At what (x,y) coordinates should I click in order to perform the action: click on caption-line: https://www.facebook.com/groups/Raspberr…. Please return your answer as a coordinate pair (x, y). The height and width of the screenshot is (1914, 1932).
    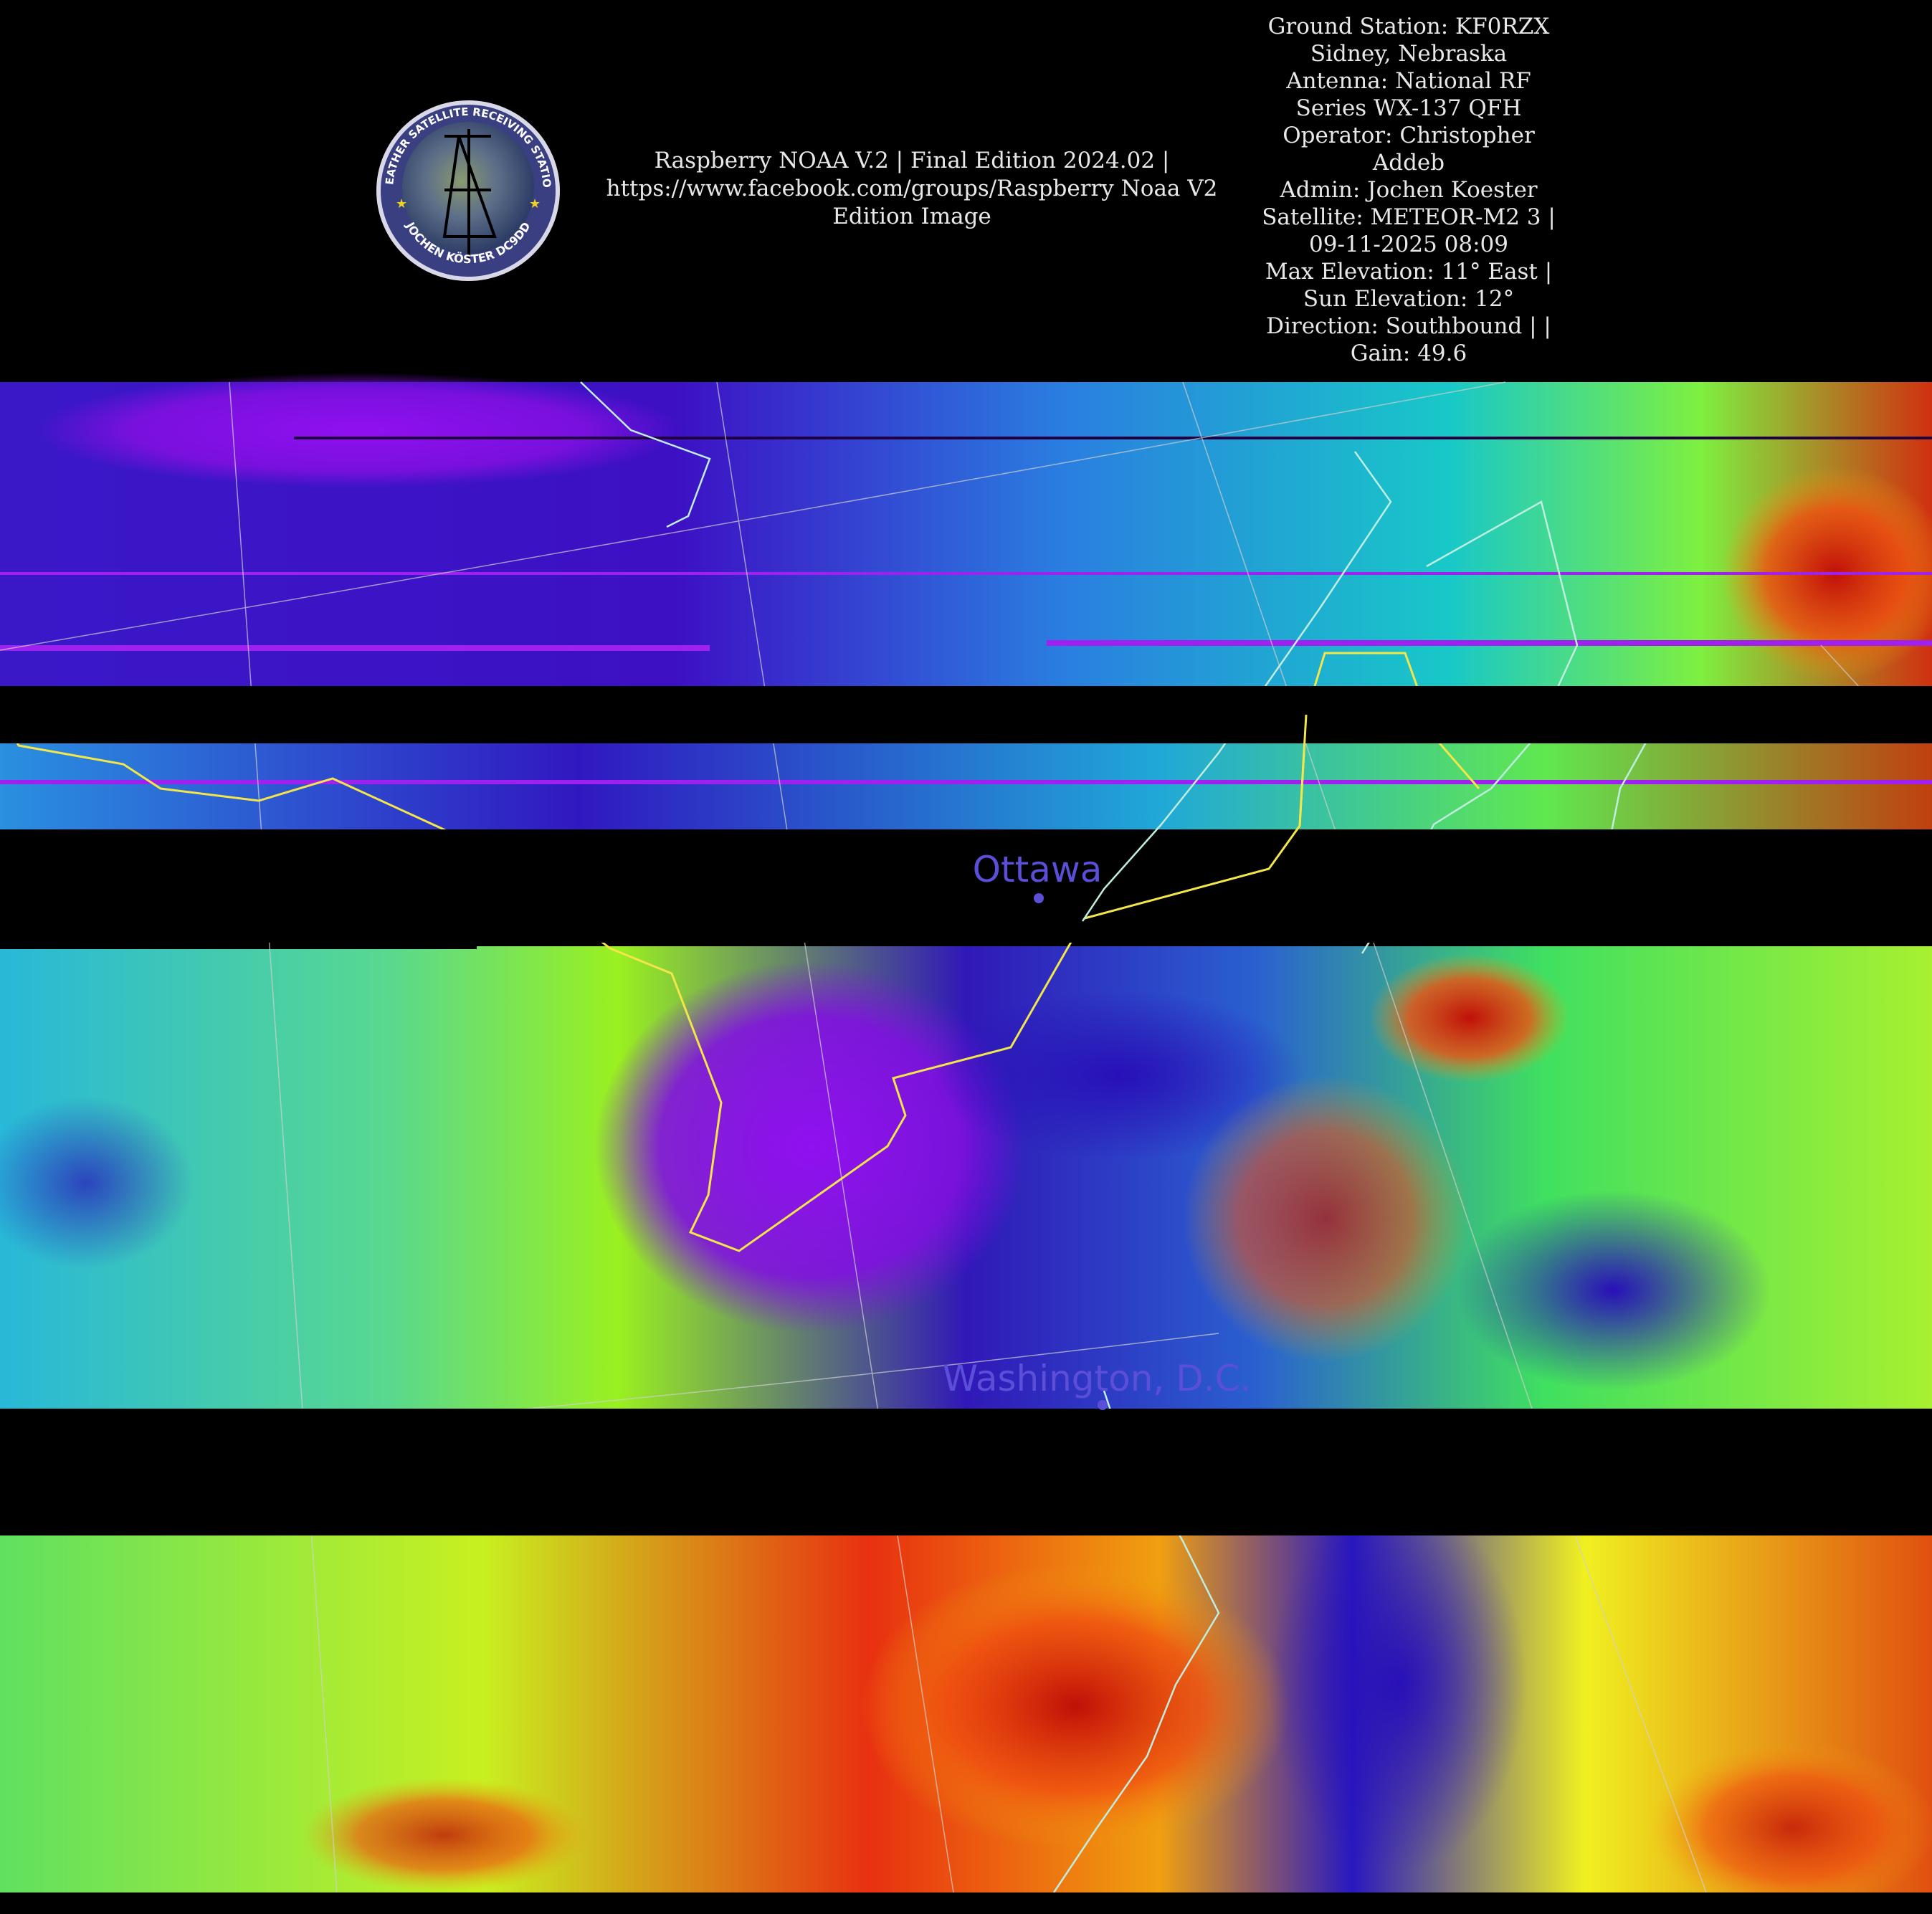
    Looking at the image, I should click on (912, 188).